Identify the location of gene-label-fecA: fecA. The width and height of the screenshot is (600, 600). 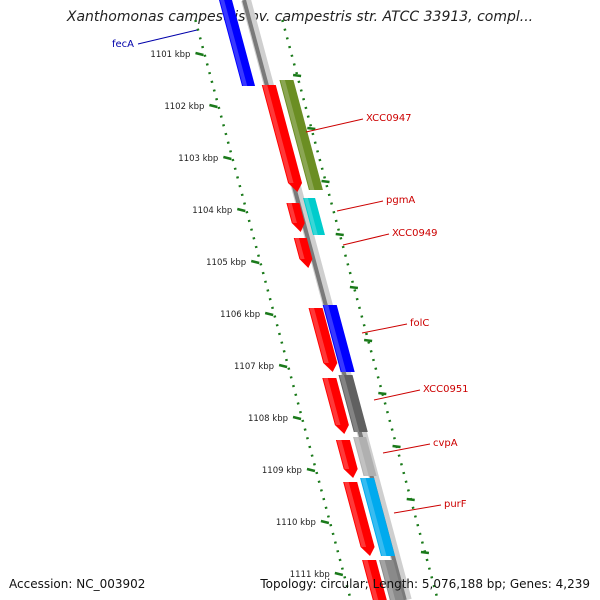
(155, 39).